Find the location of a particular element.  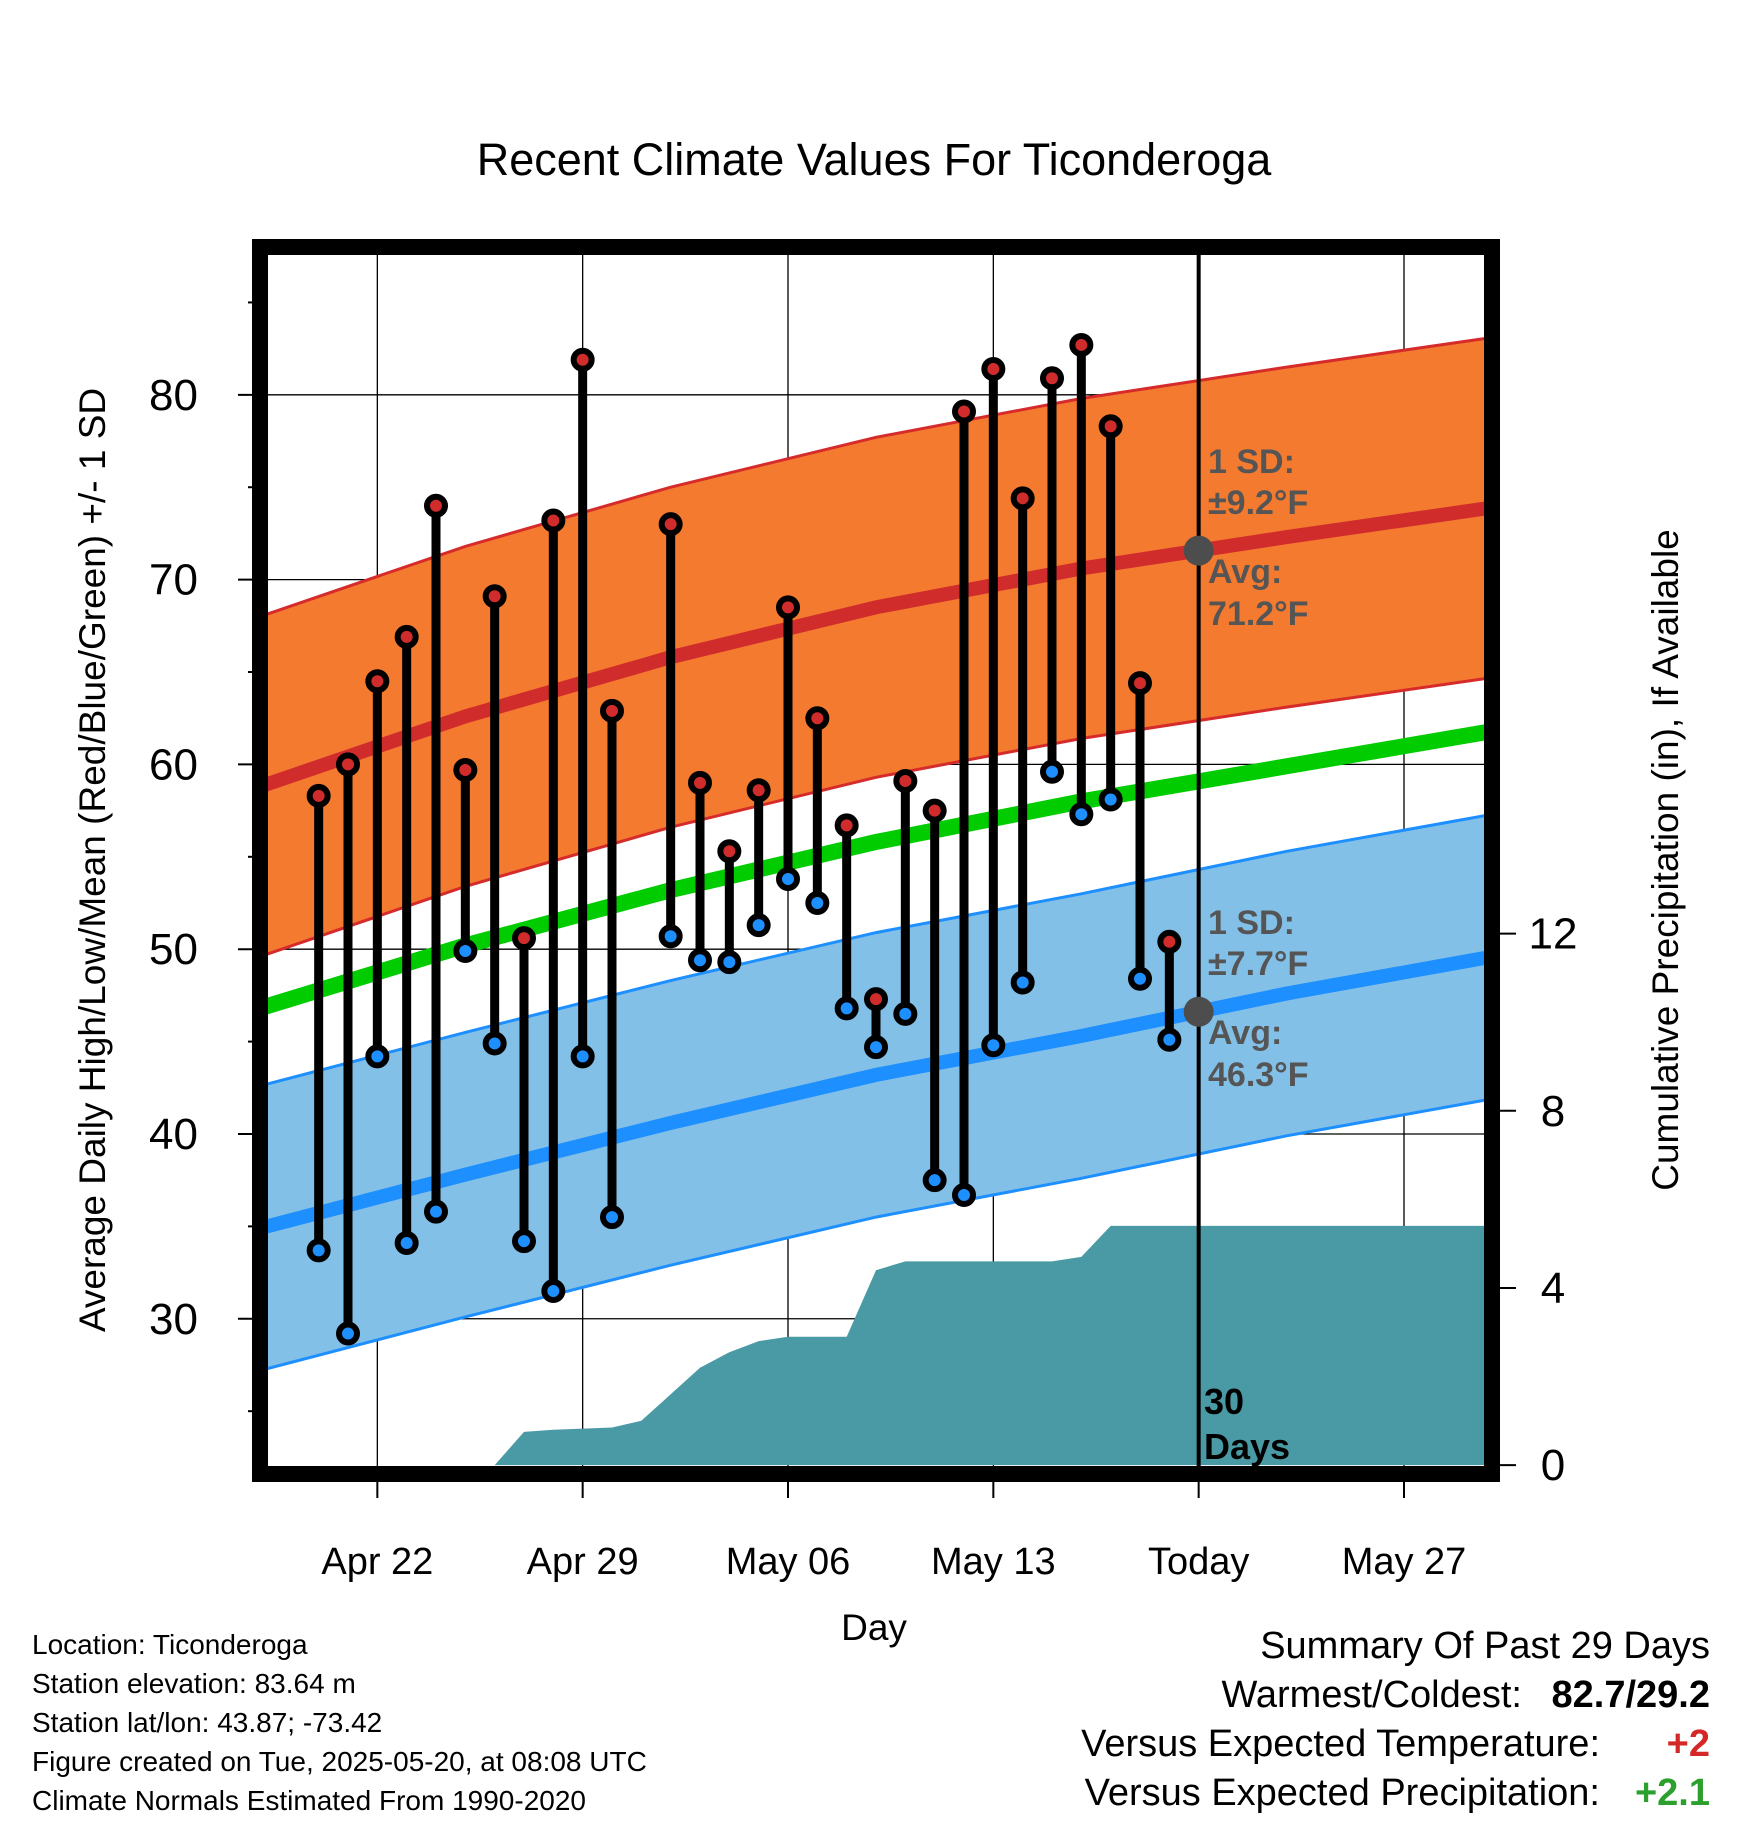

x-tick-label-4: Today is located at coordinates (1198, 1562).